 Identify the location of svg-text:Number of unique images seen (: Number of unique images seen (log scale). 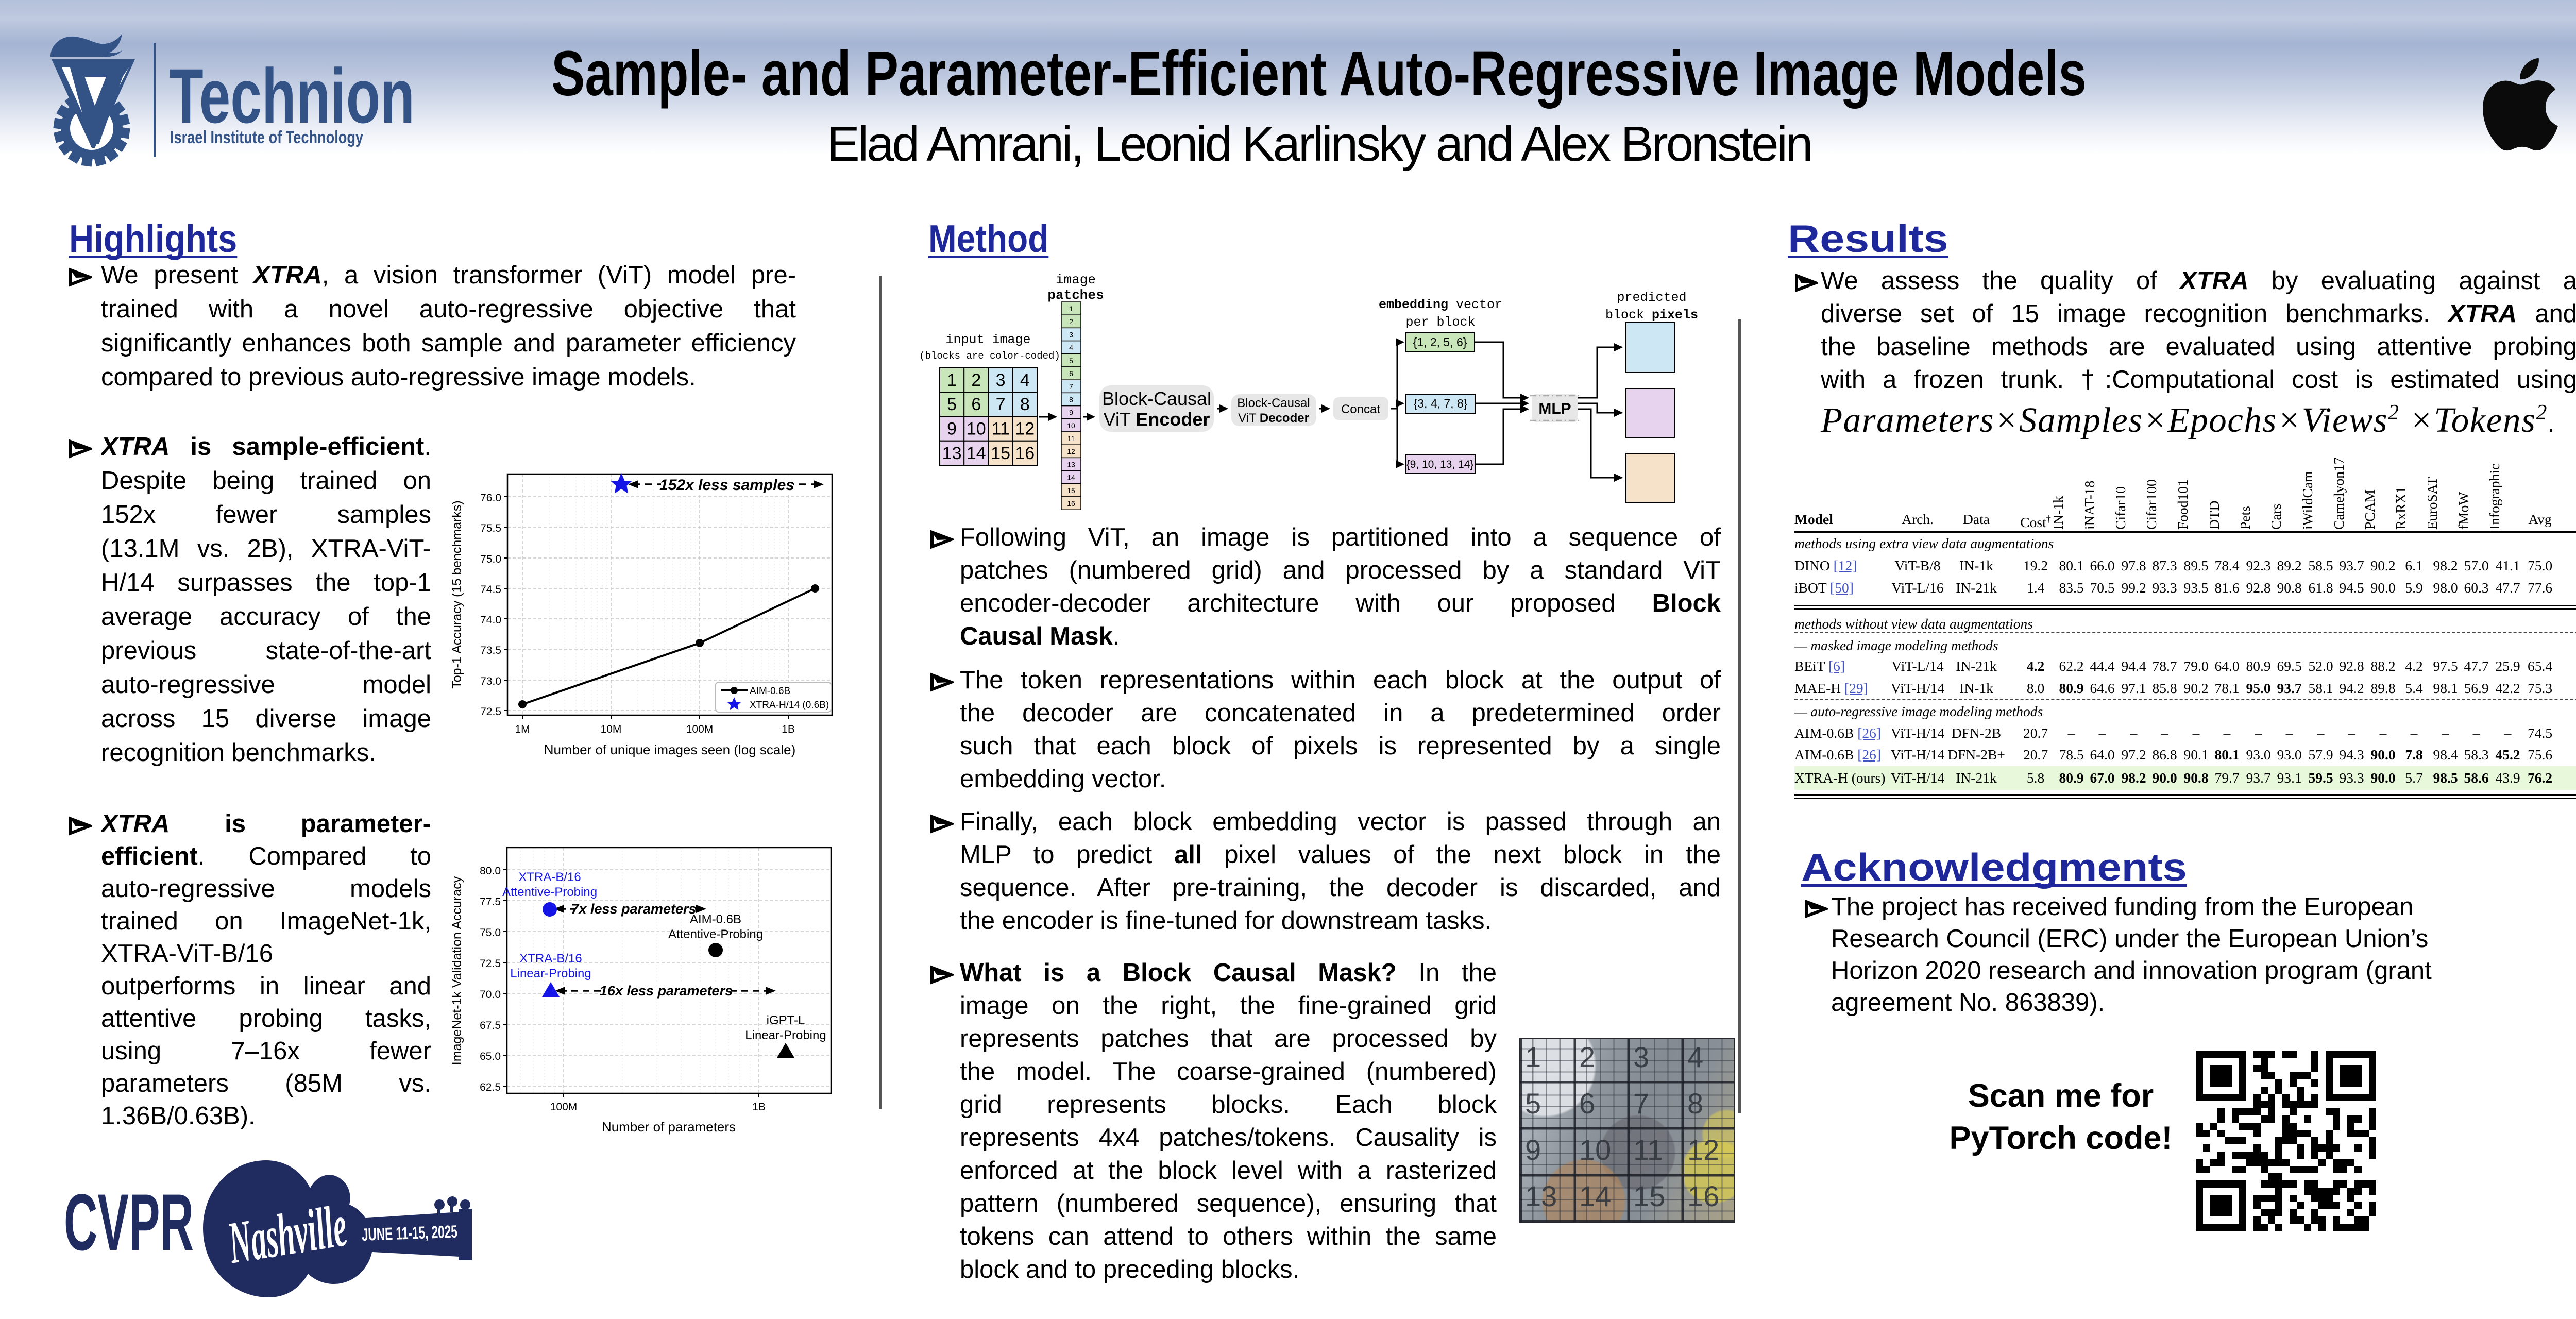
(669, 749).